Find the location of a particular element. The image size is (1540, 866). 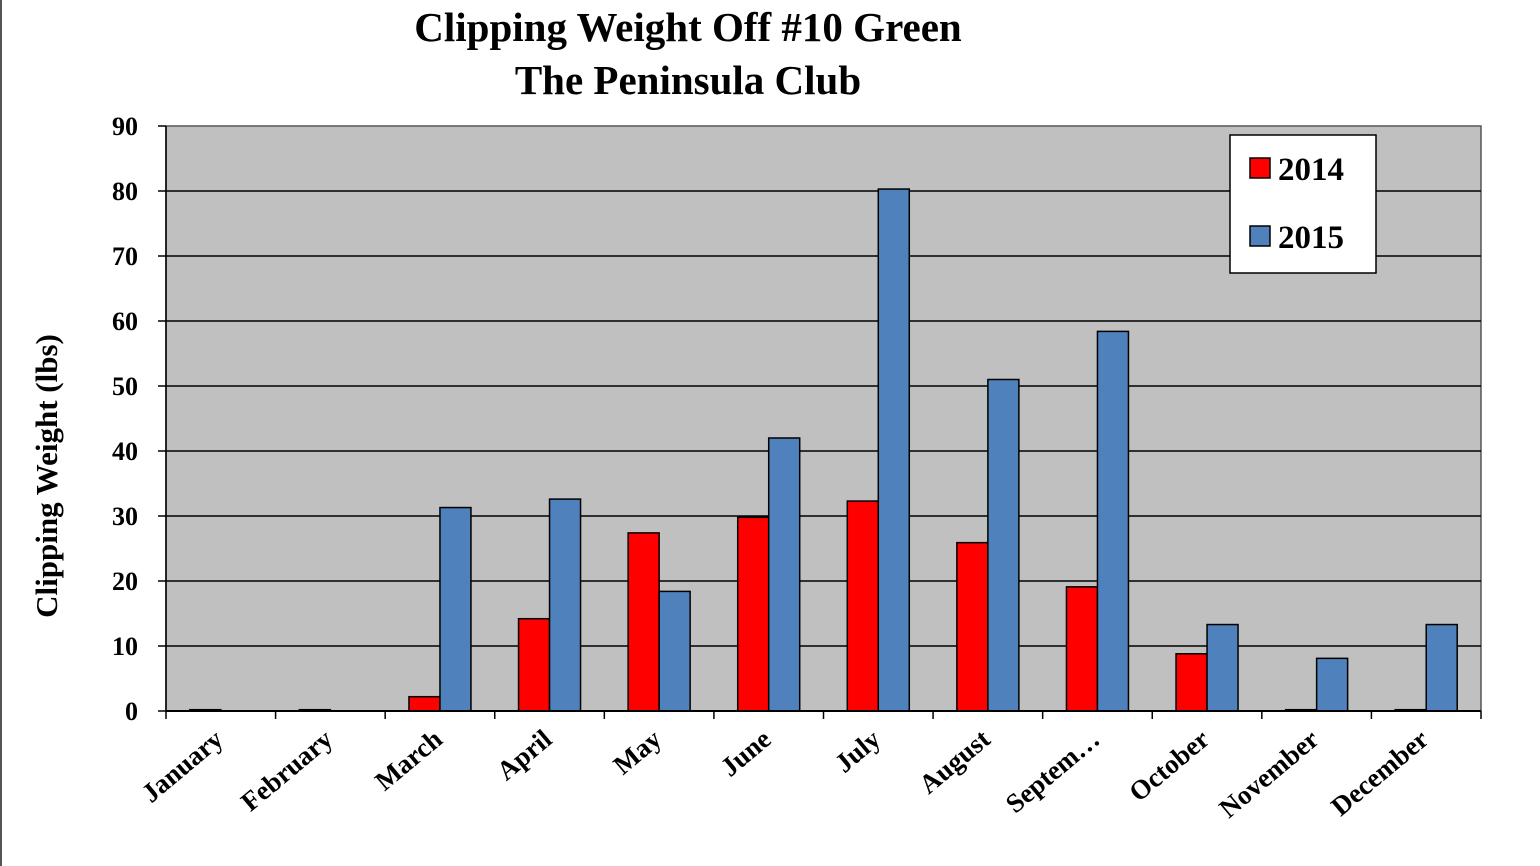

bar-2015-april is located at coordinates (565, 605).